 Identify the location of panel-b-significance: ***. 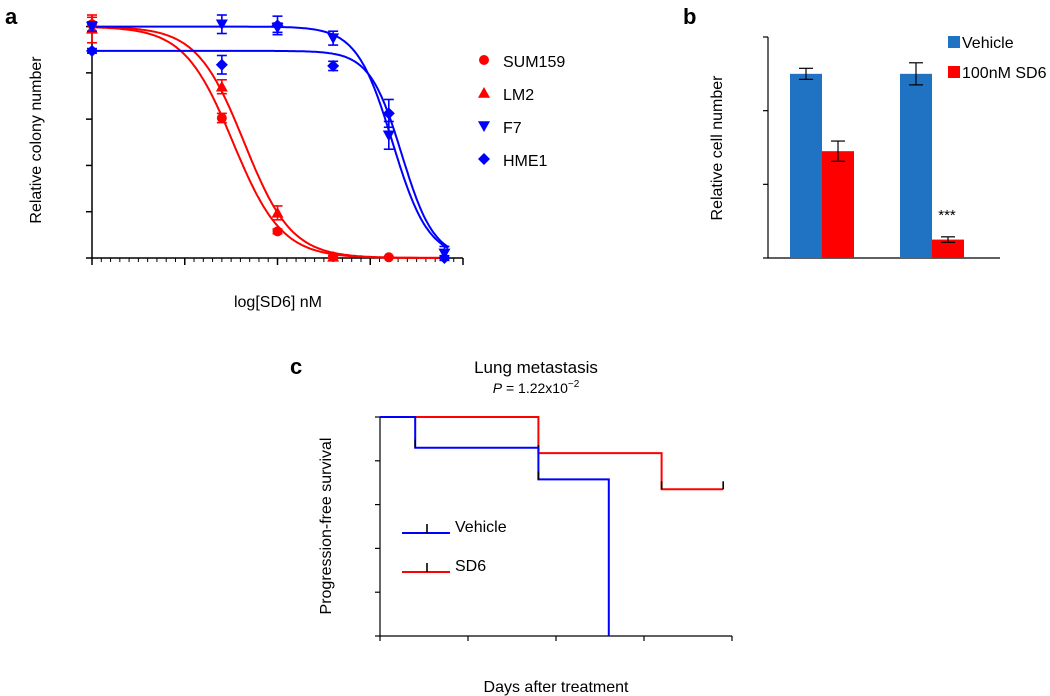
(947, 215).